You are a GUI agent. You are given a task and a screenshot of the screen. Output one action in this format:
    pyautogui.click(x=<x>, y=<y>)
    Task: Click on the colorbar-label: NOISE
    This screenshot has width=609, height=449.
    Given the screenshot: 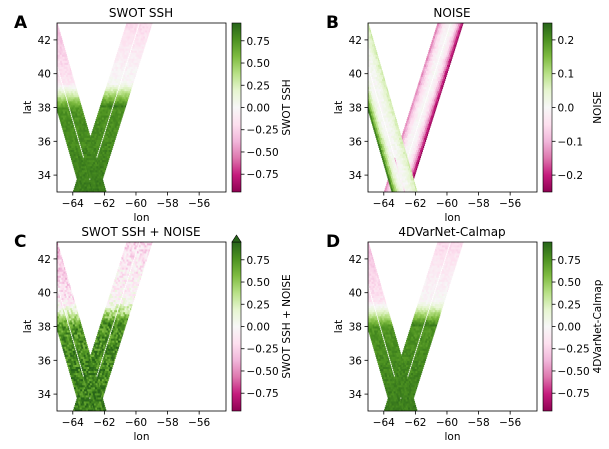 What is the action you would take?
    pyautogui.click(x=598, y=107)
    